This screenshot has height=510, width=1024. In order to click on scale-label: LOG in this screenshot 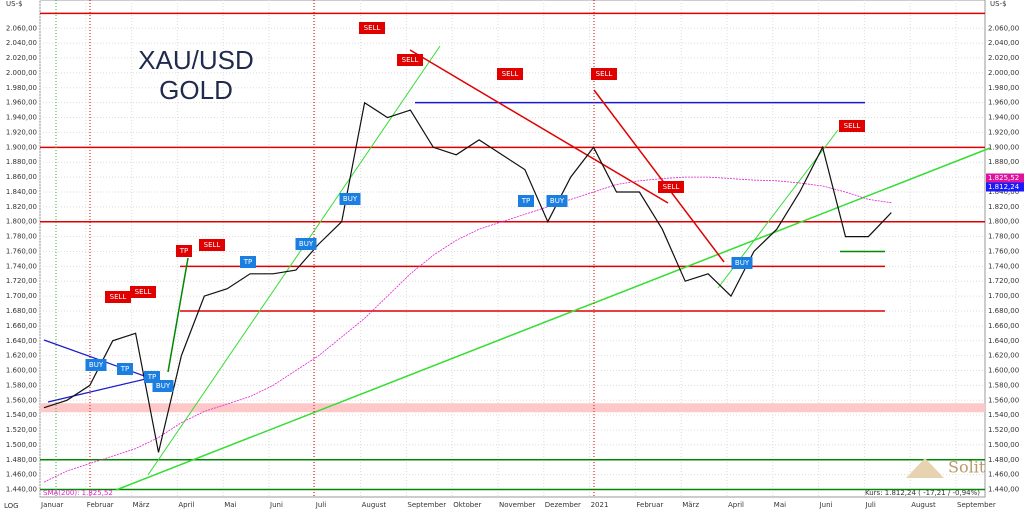, I will do `click(11, 506)`.